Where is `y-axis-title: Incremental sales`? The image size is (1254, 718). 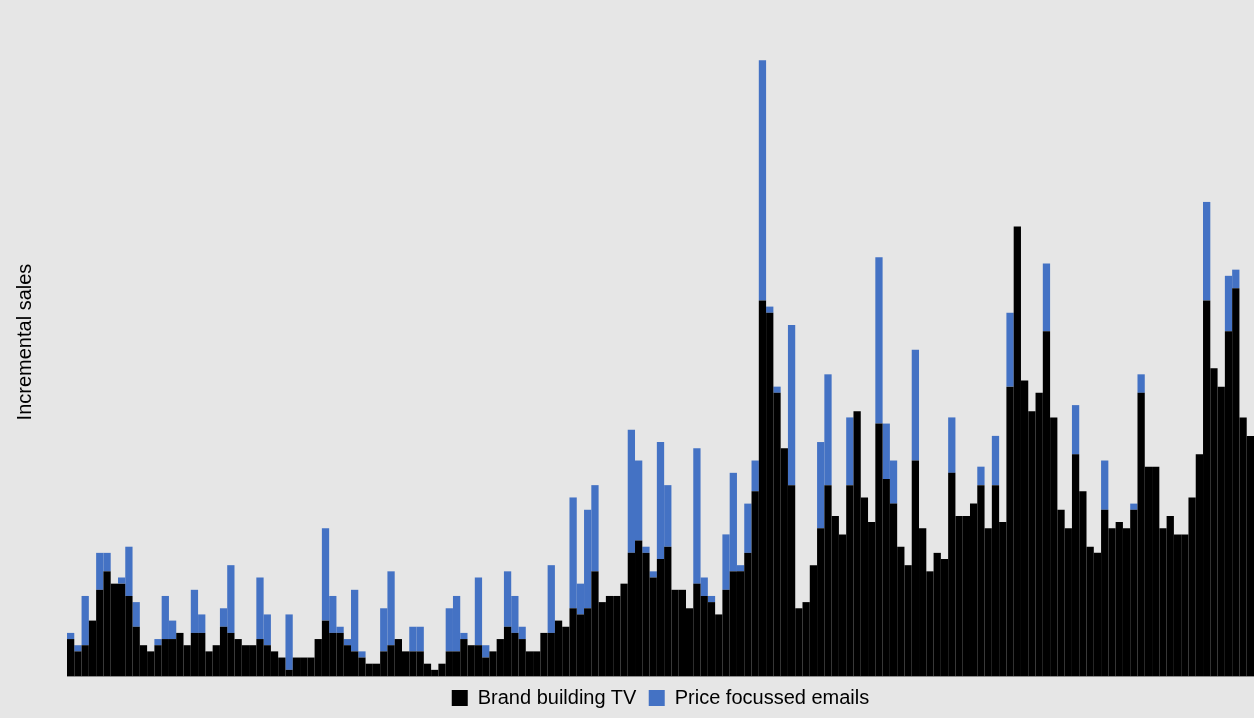
y-axis-title: Incremental sales is located at coordinates (23, 342).